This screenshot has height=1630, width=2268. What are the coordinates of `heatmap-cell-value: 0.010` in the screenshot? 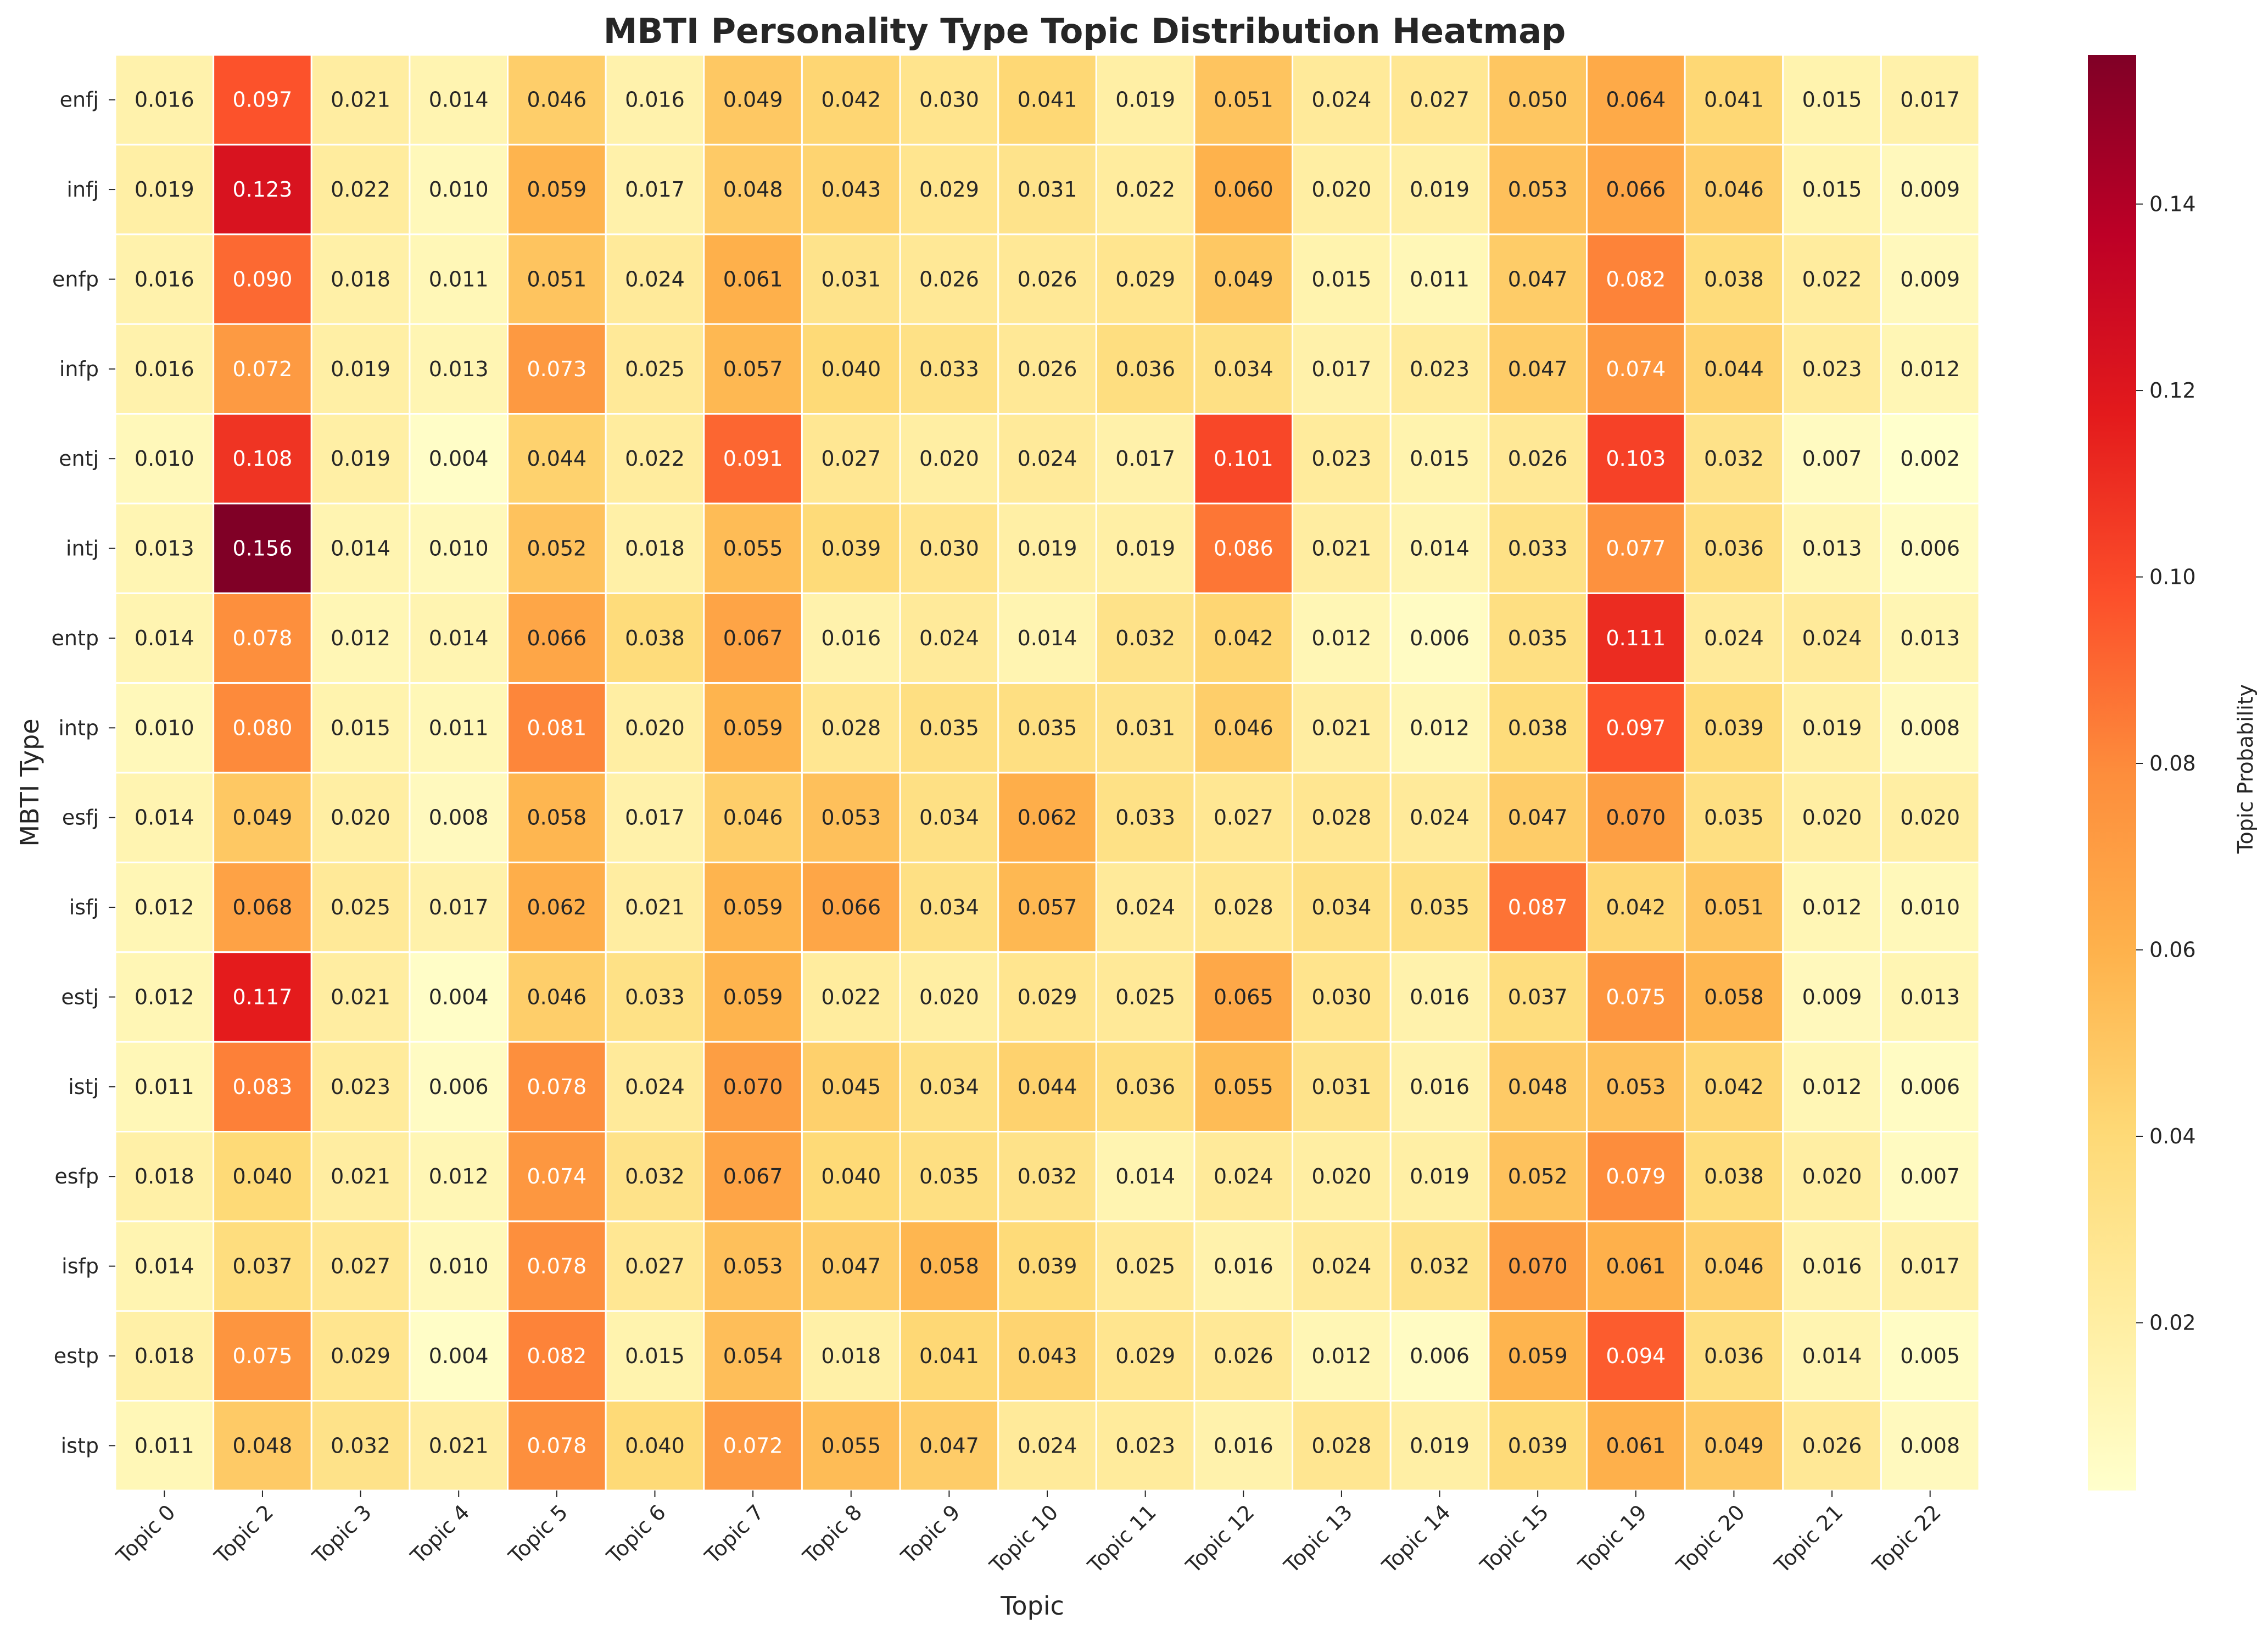 It's located at (164, 728).